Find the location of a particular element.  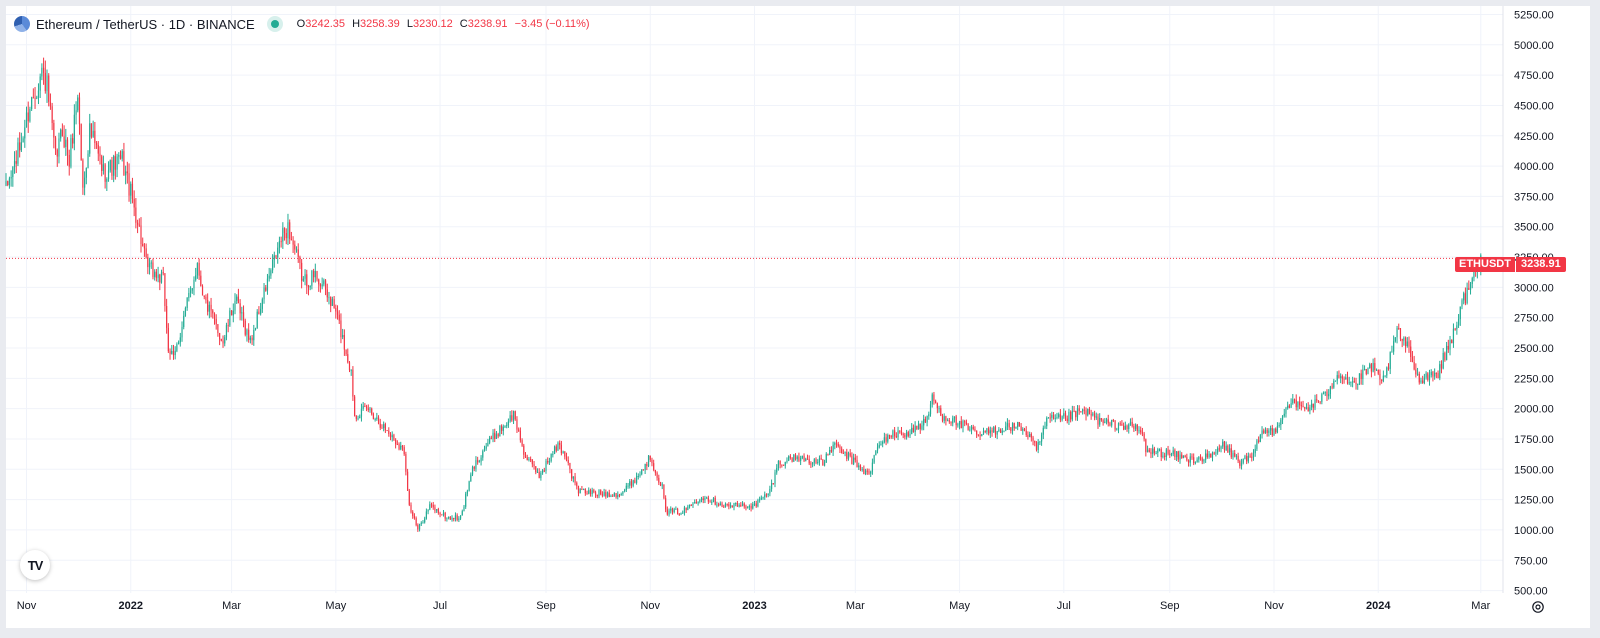

x-tick-label: May is located at coordinates (959, 606).